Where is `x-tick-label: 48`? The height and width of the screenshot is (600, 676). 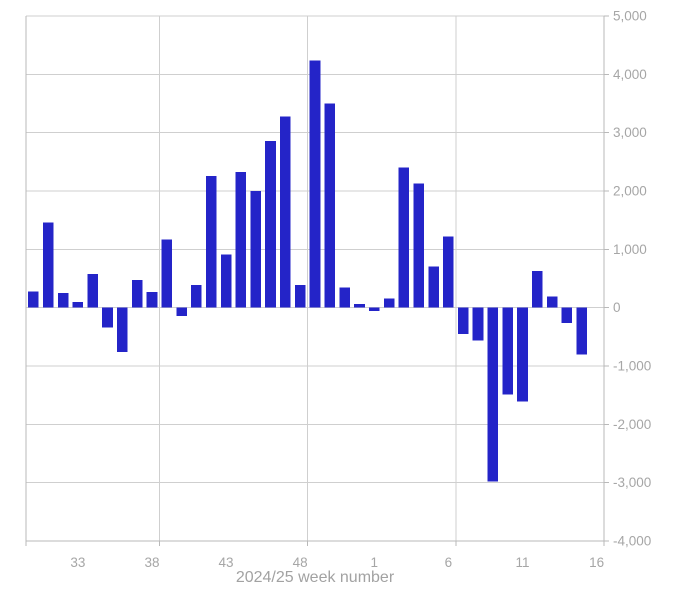 x-tick-label: 48 is located at coordinates (300, 562).